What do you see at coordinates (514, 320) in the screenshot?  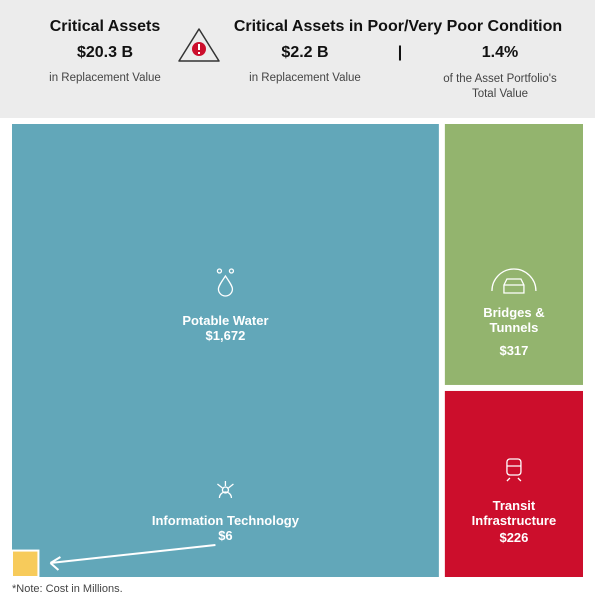 I see `tile-label: Bridges & Tunnels` at bounding box center [514, 320].